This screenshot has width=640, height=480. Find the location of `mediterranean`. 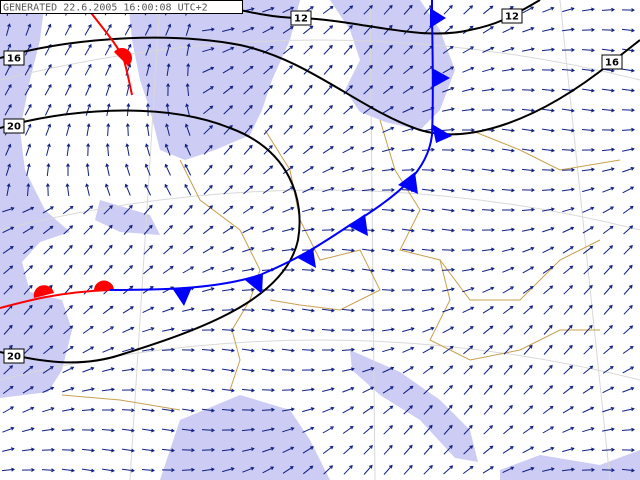

mediterranean is located at coordinates (245, 437).